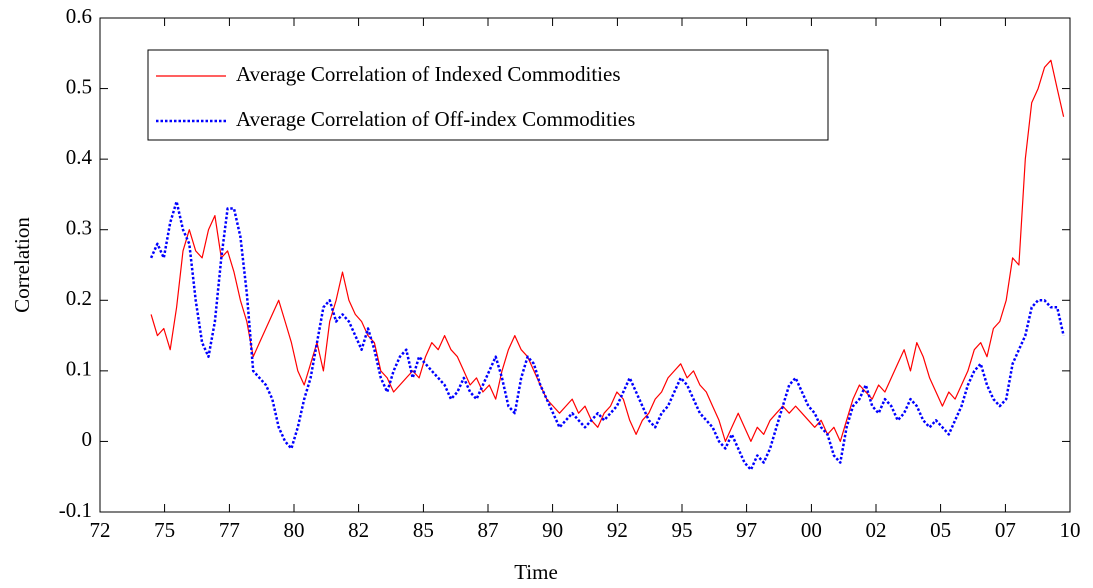 The height and width of the screenshot is (588, 1093). Describe the element at coordinates (79, 298) in the screenshot. I see `y-tick-label: 0.2` at that location.